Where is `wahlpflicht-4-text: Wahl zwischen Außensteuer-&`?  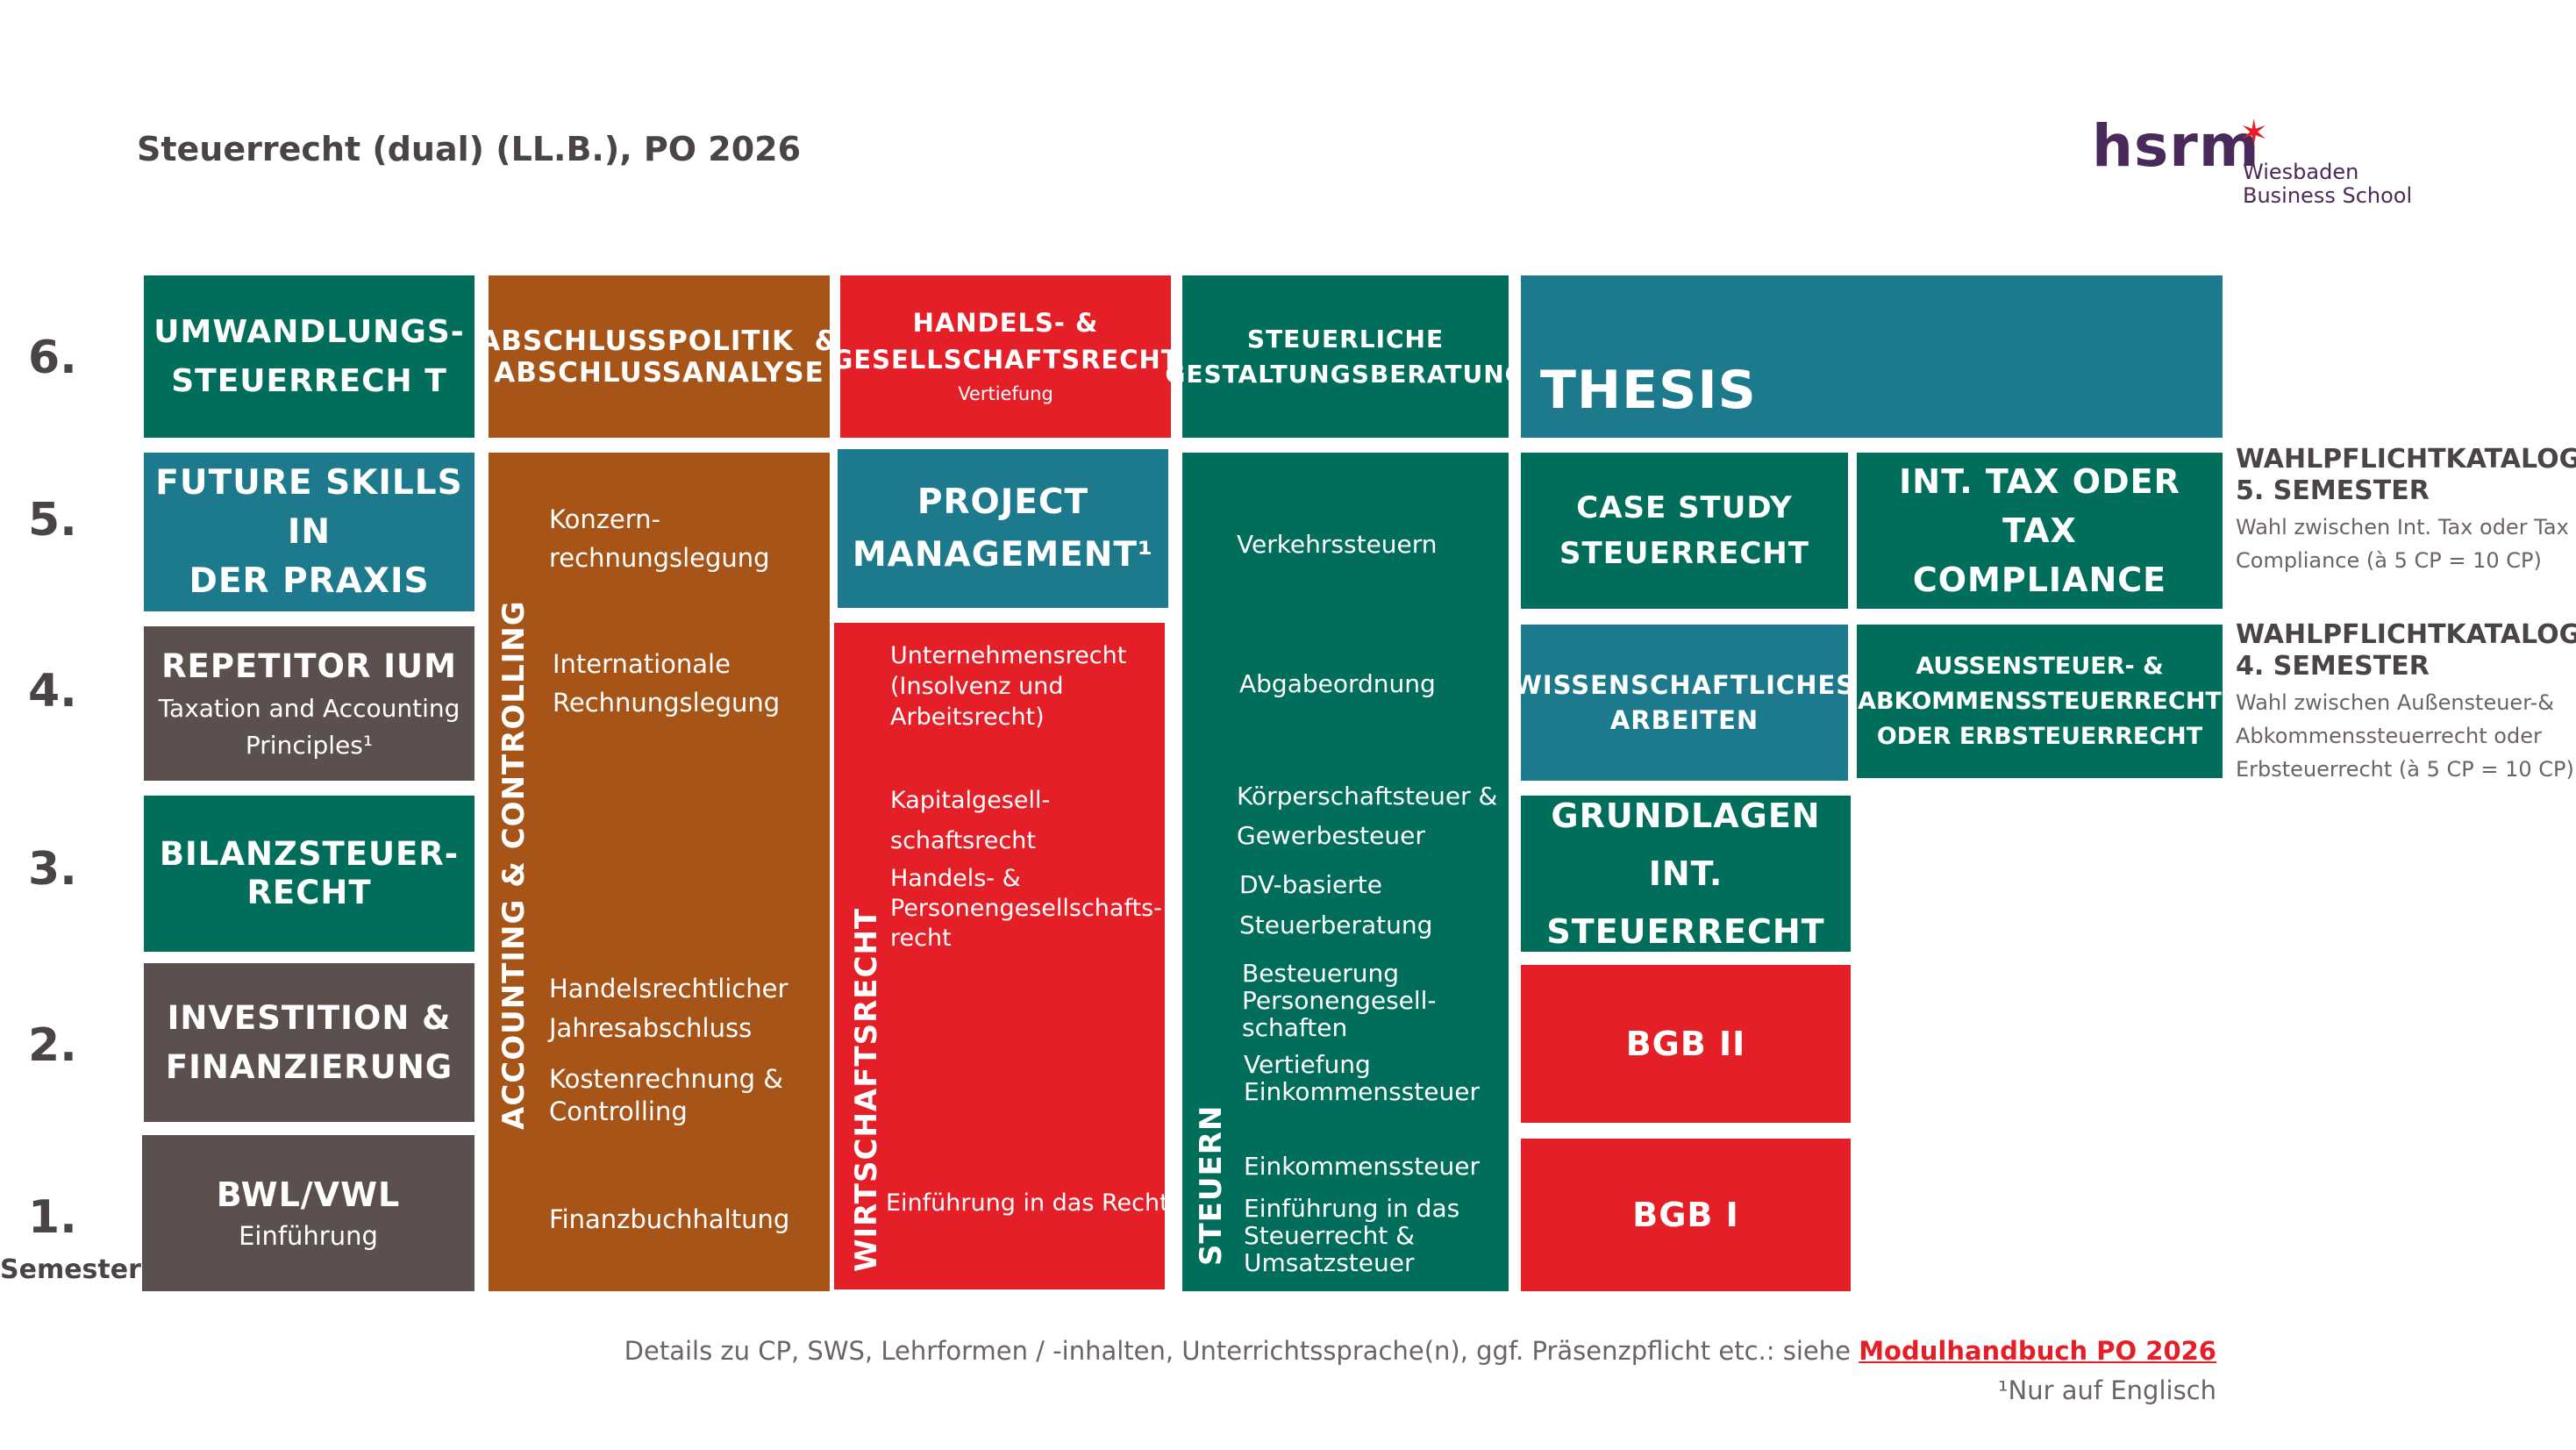 wahlpflicht-4-text: Wahl zwischen Außensteuer-& is located at coordinates (2395, 702).